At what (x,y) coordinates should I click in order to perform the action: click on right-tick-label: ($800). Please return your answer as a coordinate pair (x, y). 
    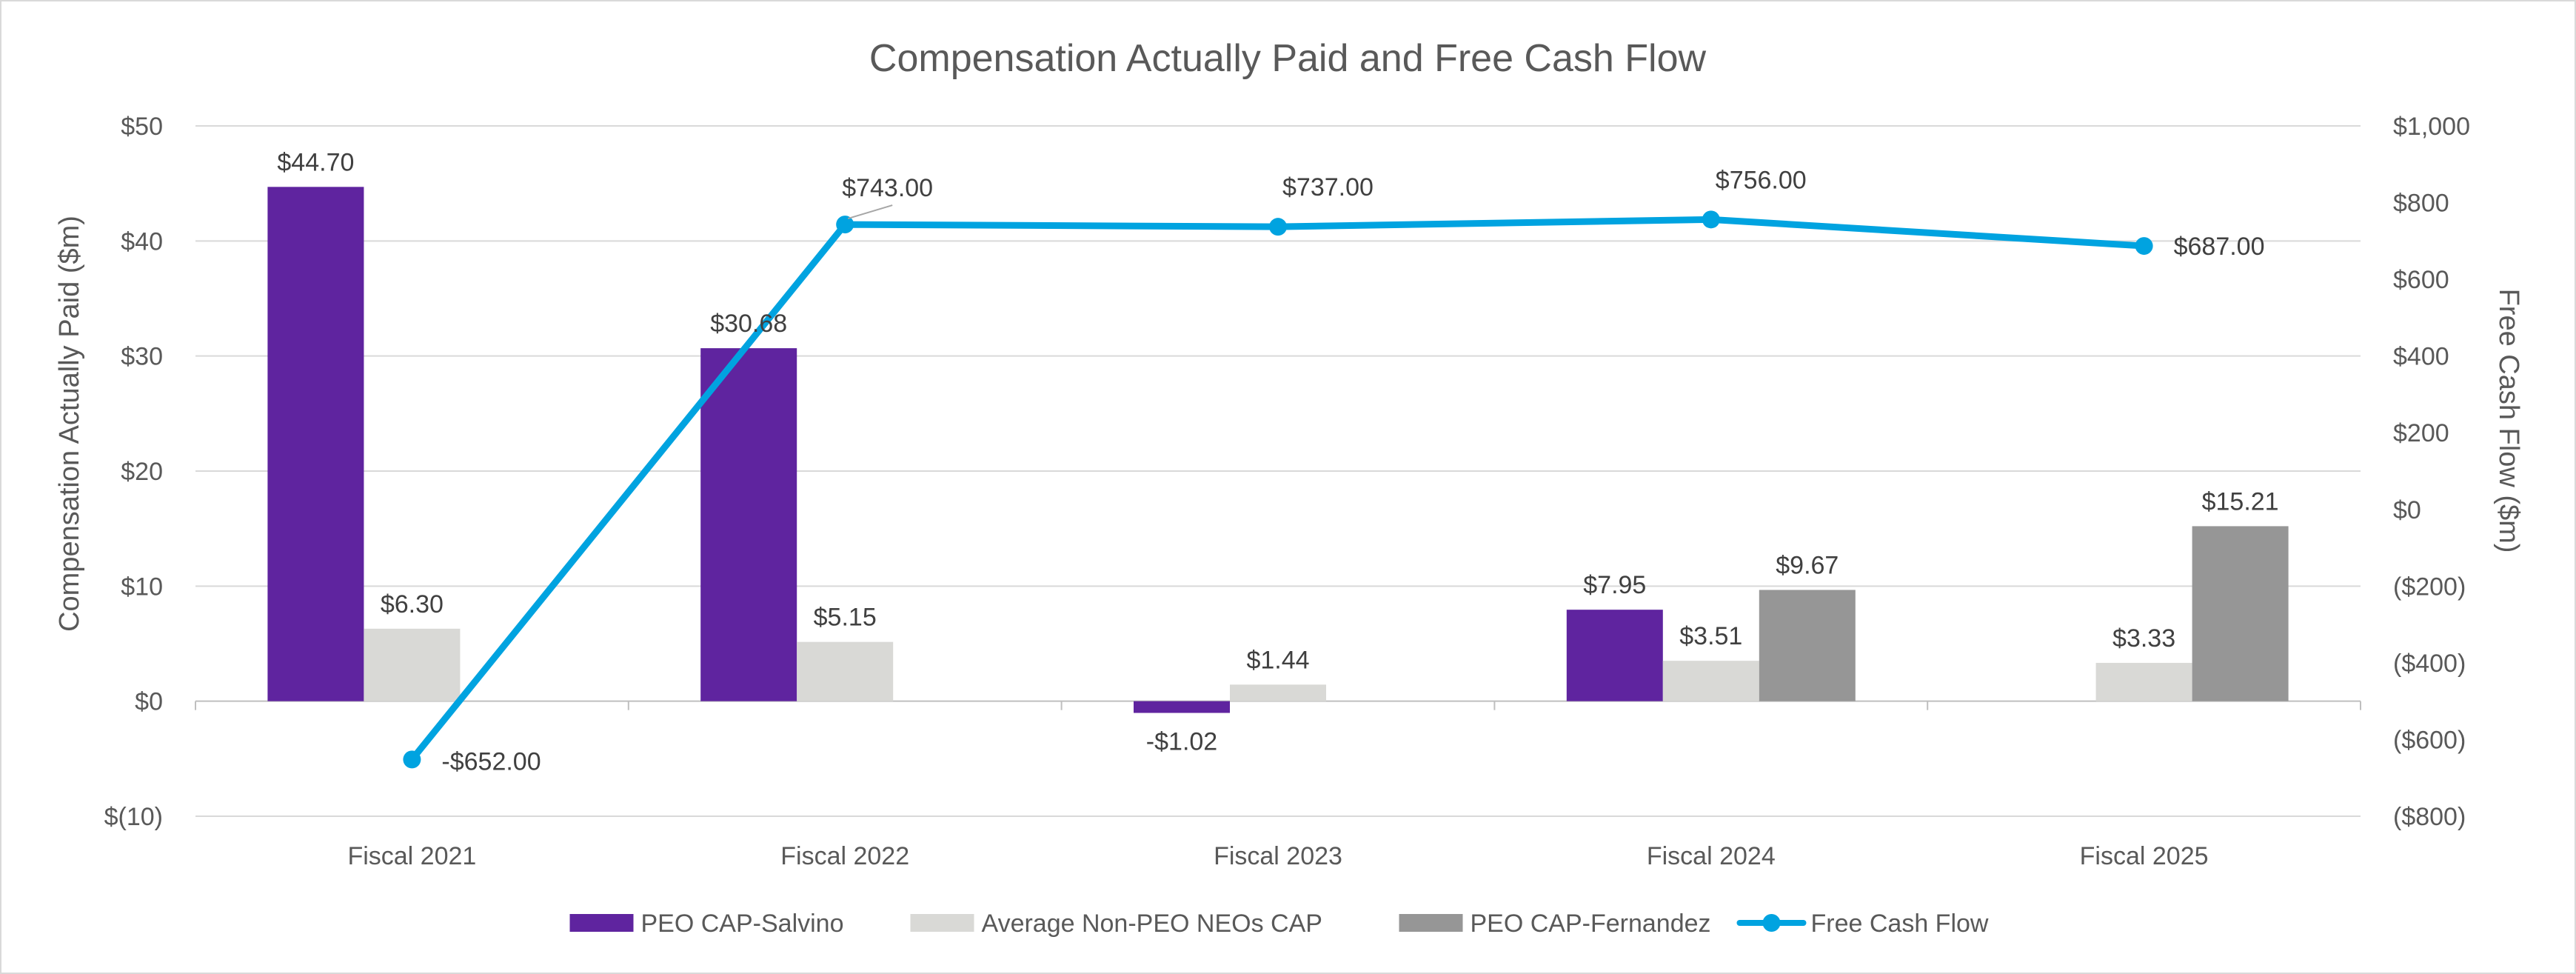
    Looking at the image, I should click on (2429, 817).